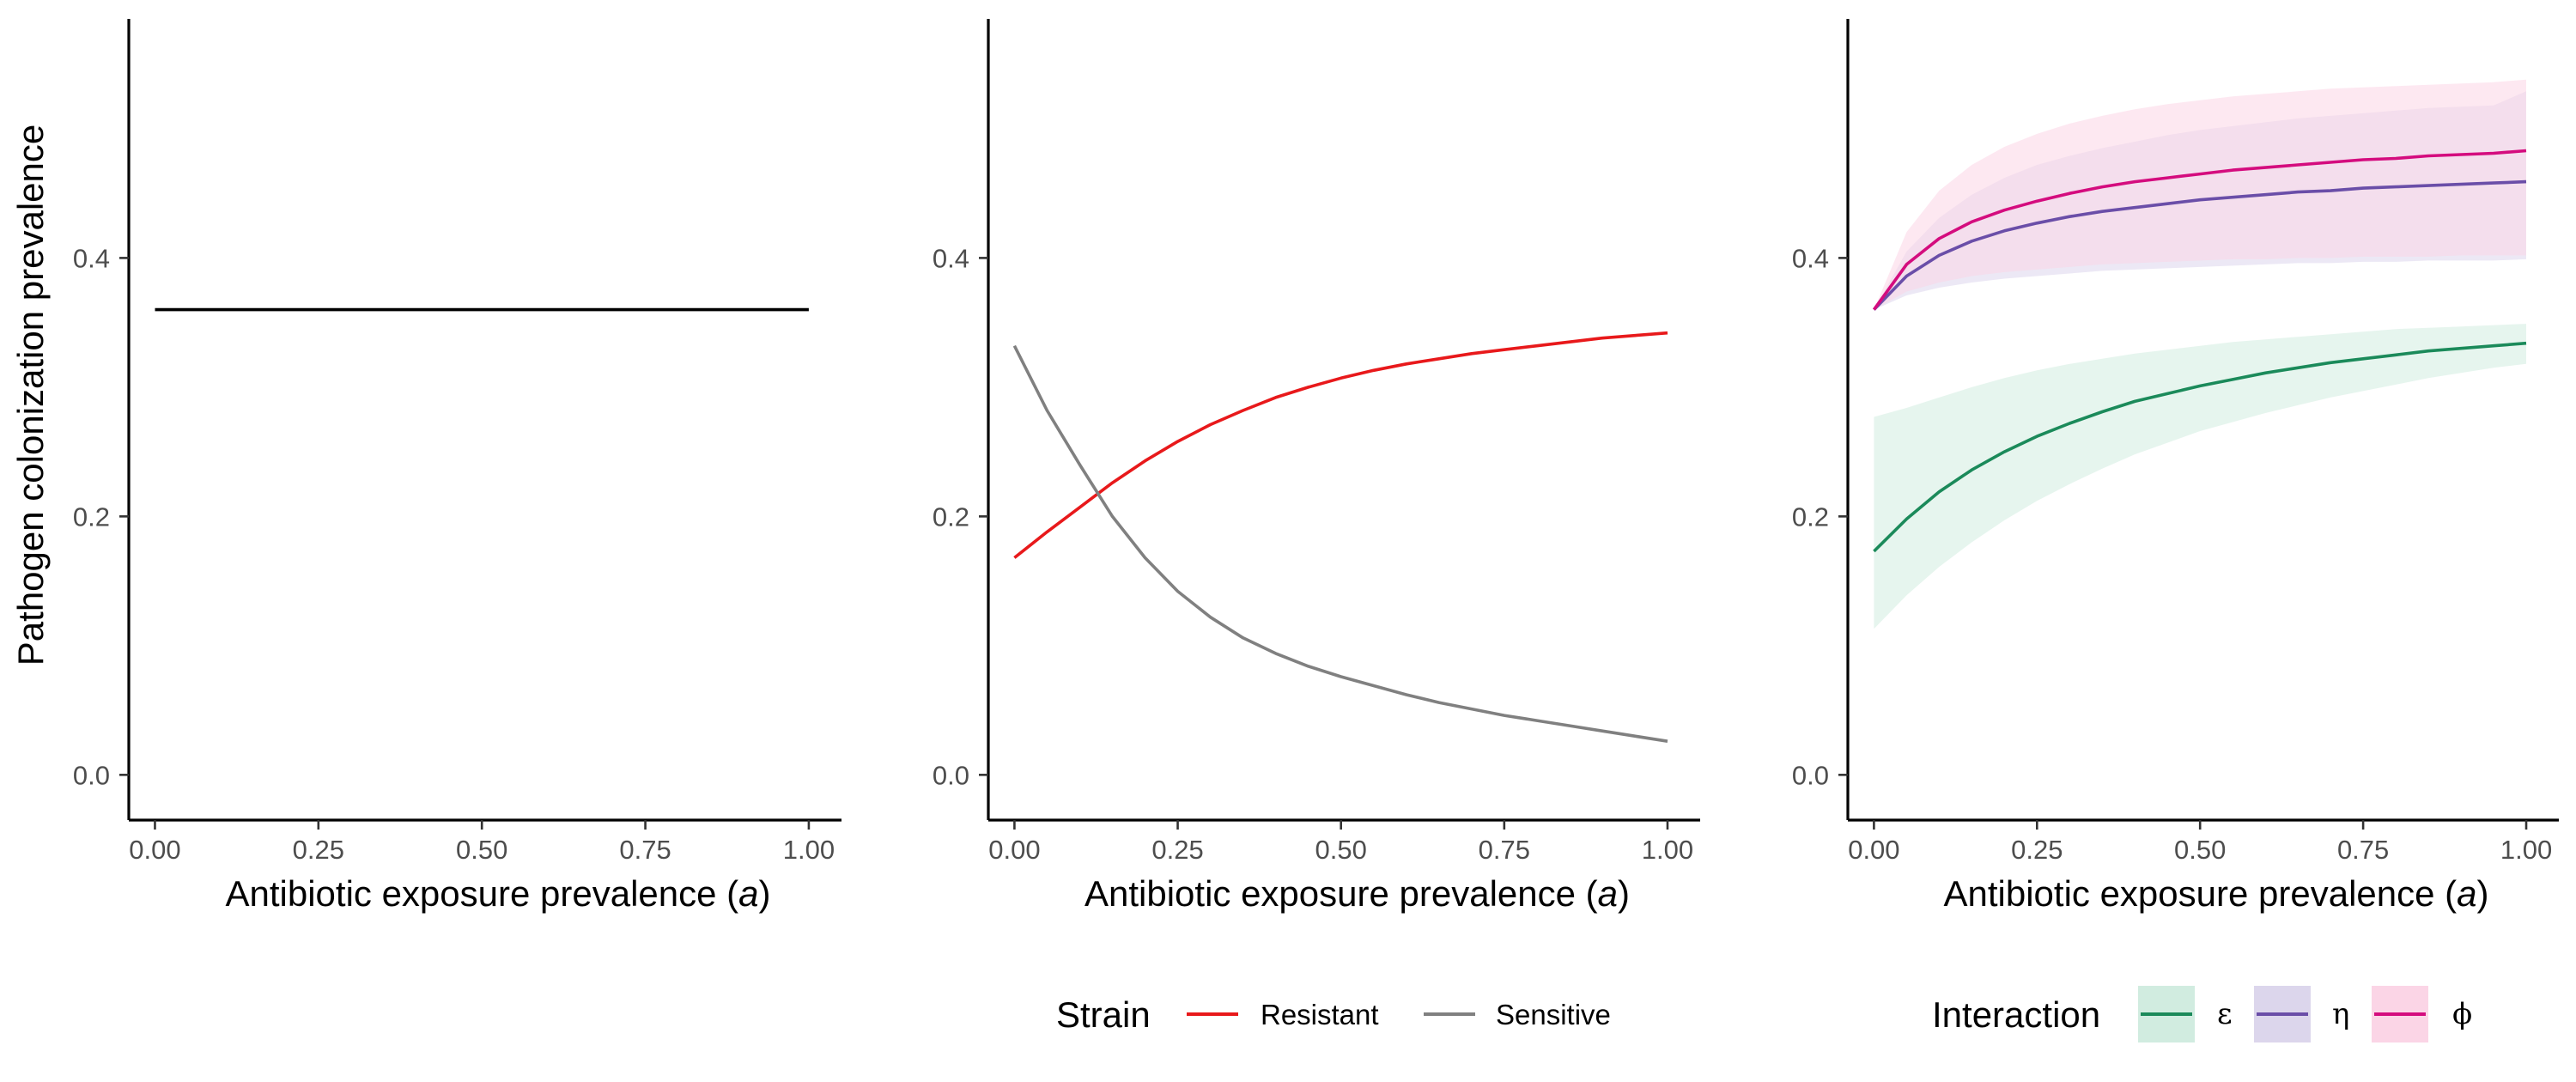 This screenshot has width=2576, height=1082. I want to click on y-tick-label-middle-1: 0.2, so click(951, 516).